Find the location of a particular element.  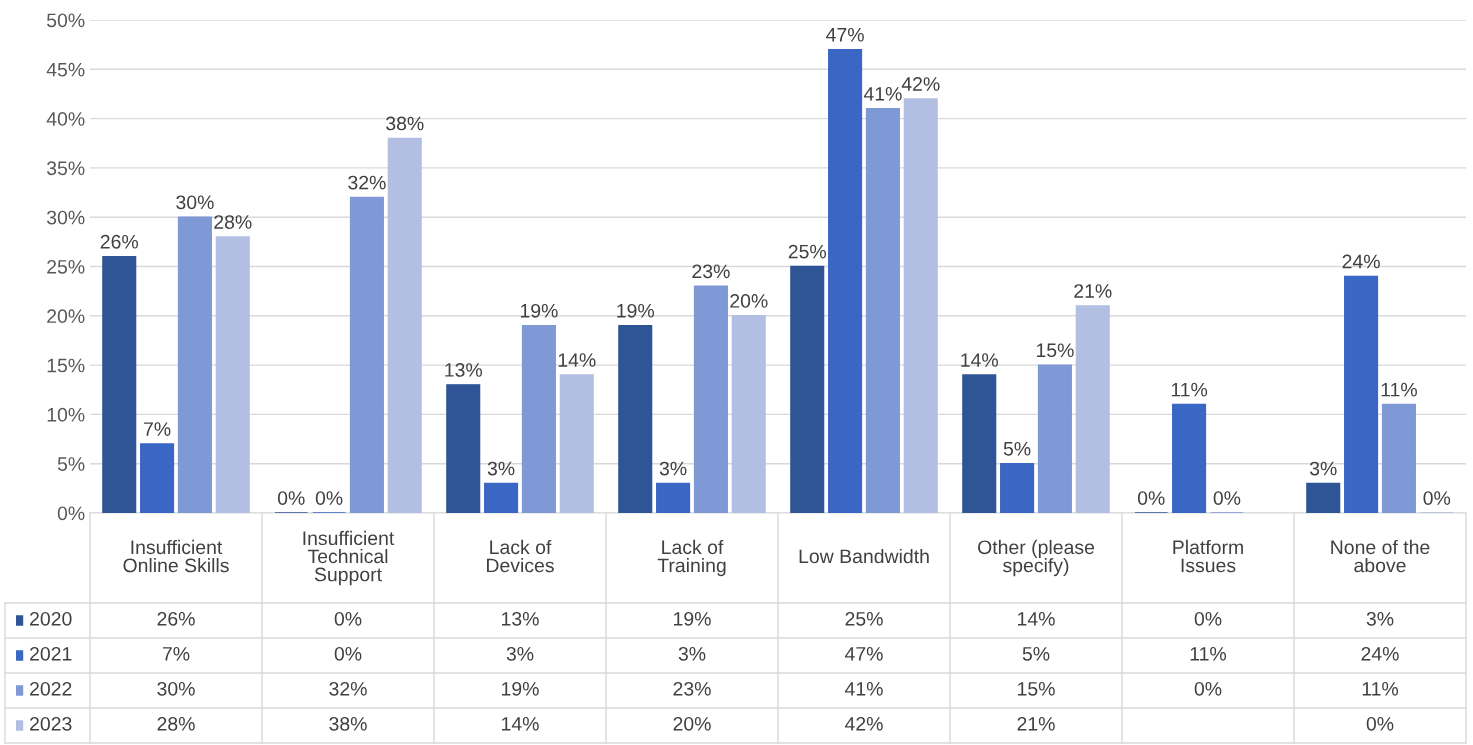

x-tick-label: Lack of Training is located at coordinates (691, 558).